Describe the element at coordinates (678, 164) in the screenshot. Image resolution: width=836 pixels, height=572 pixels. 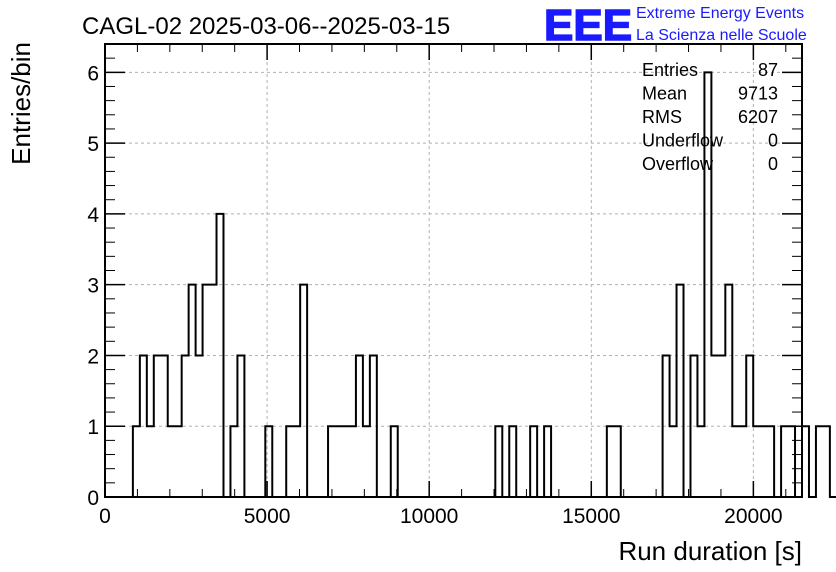
I see `stat-label: Overflow` at that location.